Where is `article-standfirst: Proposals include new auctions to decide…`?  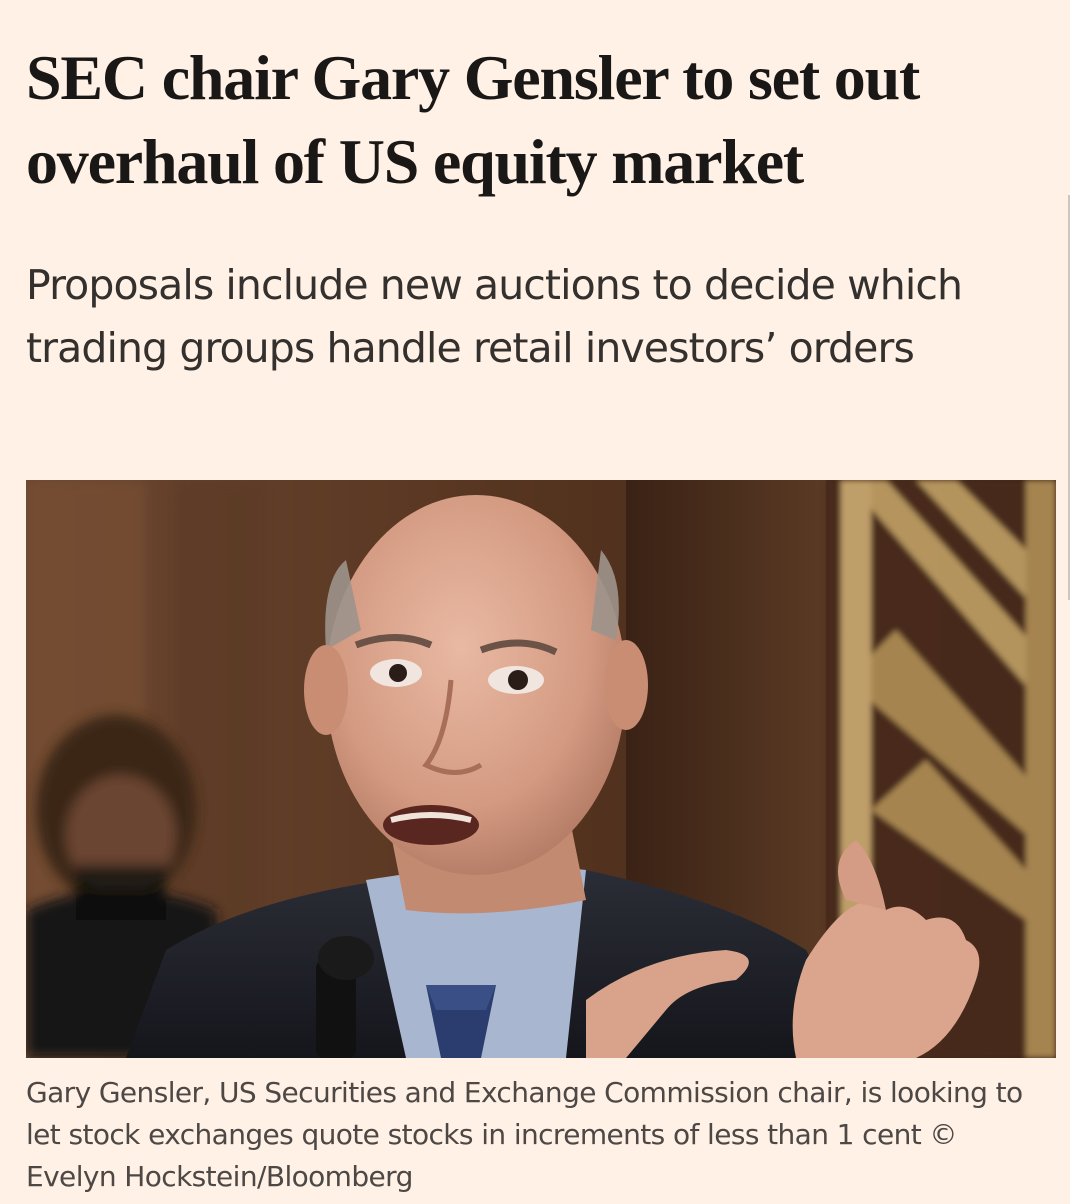
article-standfirst: Proposals include new auctions to decide… is located at coordinates (494, 316).